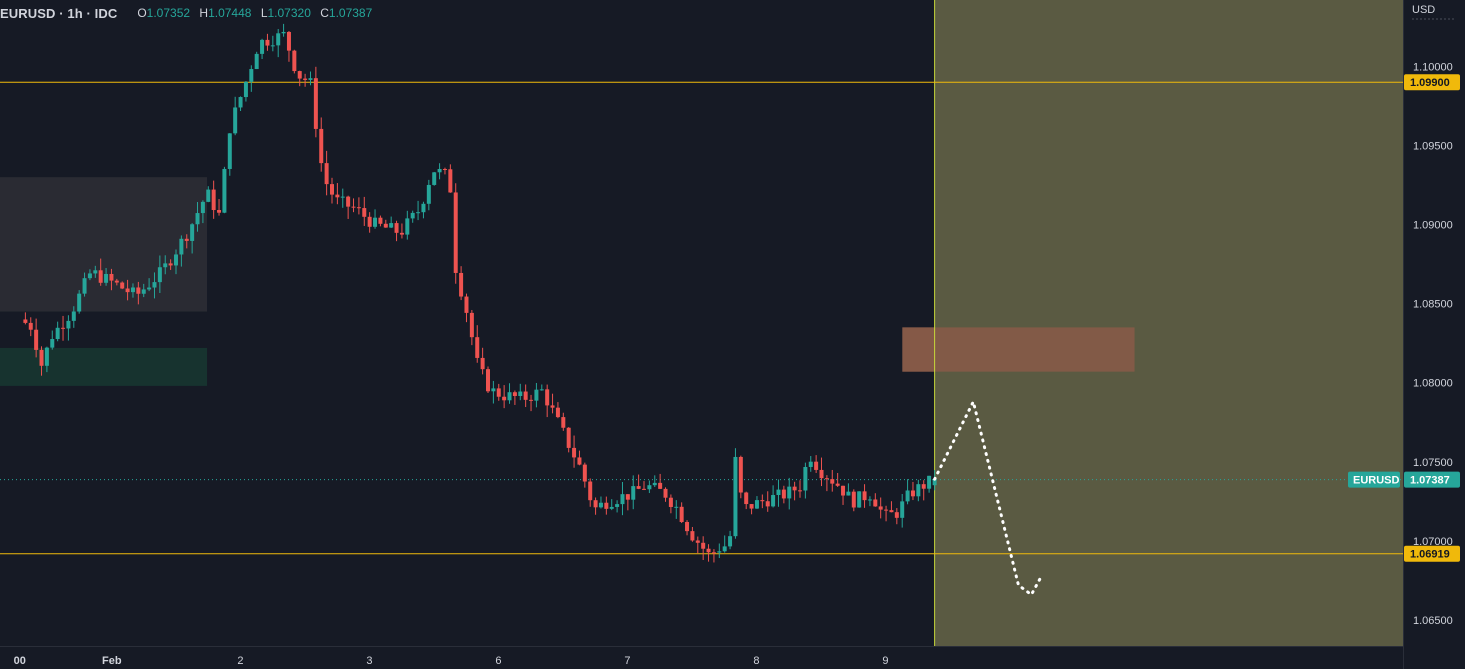 The height and width of the screenshot is (669, 1465). What do you see at coordinates (240, 661) in the screenshot?
I see `x-tick-label: 2` at bounding box center [240, 661].